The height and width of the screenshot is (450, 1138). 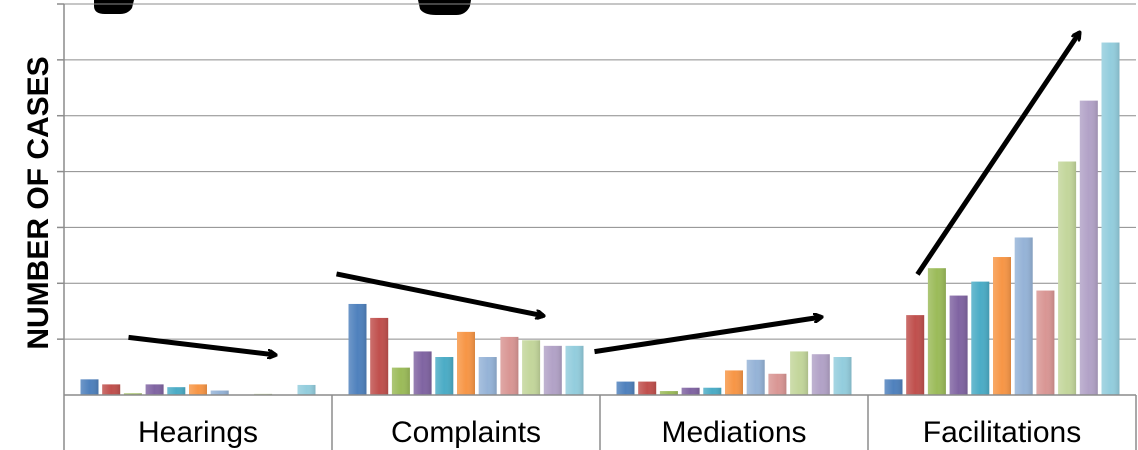 I want to click on y-axis-title: NUMBER OF CASES, so click(x=38, y=202).